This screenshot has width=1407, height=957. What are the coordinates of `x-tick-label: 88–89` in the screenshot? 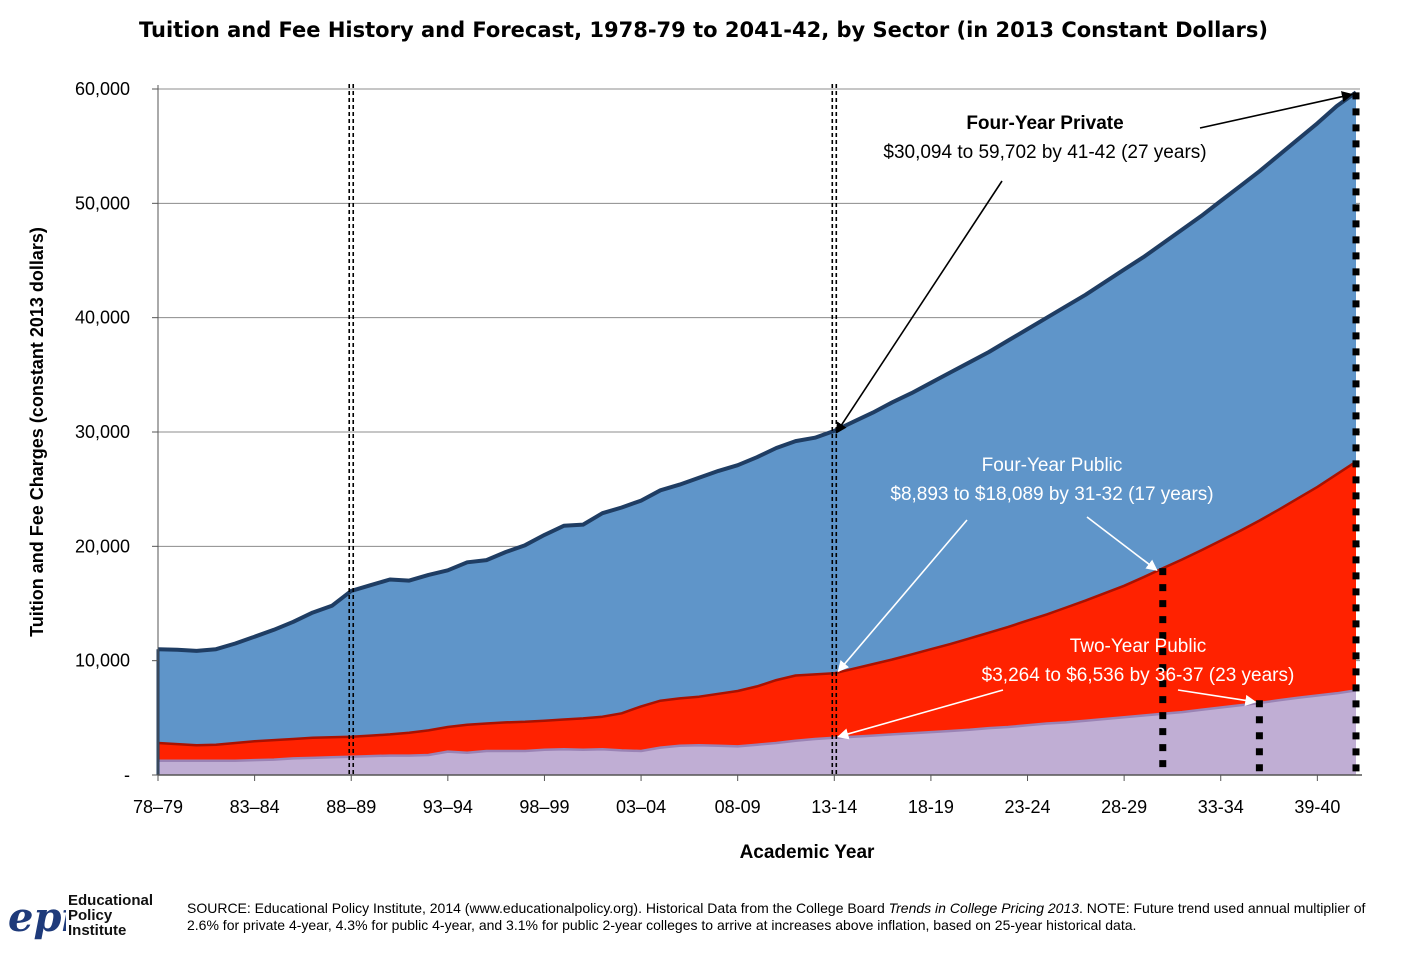 It's located at (351, 807).